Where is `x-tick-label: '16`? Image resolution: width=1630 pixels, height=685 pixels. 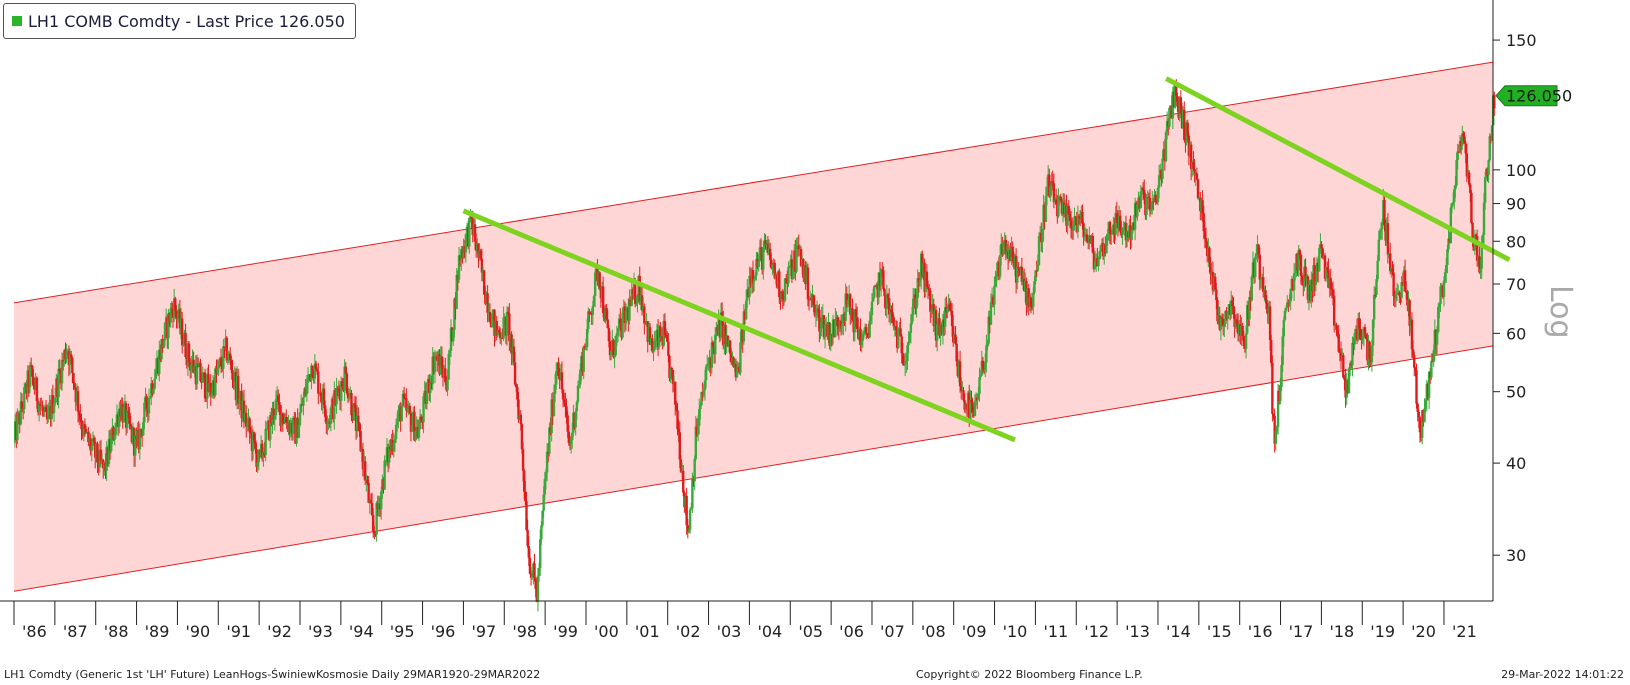
x-tick-label: '16 is located at coordinates (1260, 631).